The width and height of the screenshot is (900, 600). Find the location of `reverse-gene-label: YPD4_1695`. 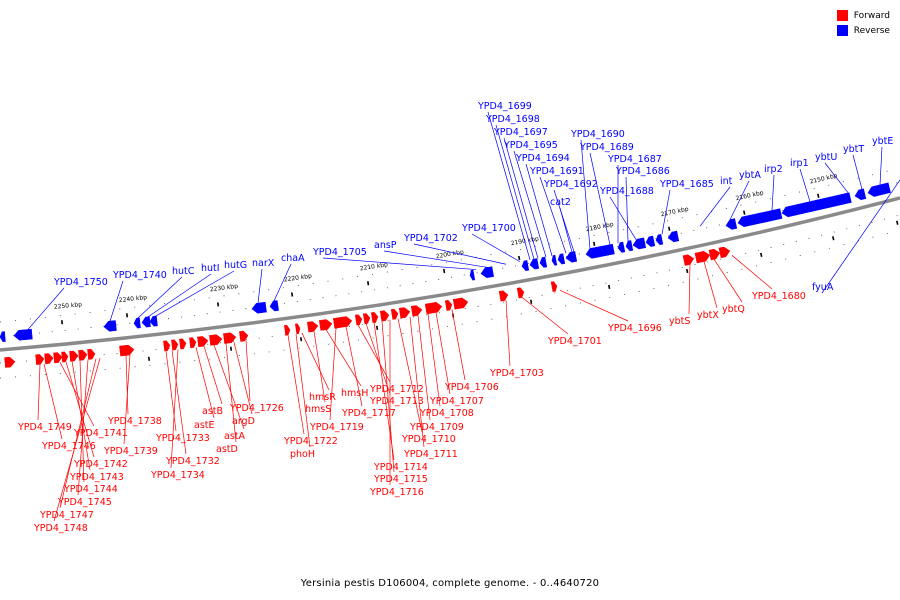

reverse-gene-label: YPD4_1695 is located at coordinates (530, 145).